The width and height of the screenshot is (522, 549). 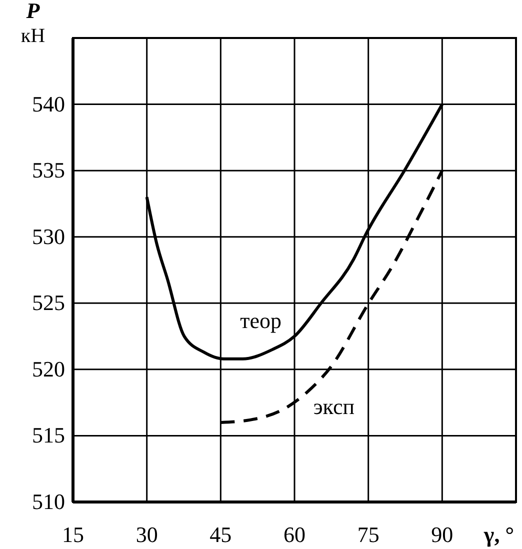 I want to click on y-tick-label: 540, so click(x=48, y=103).